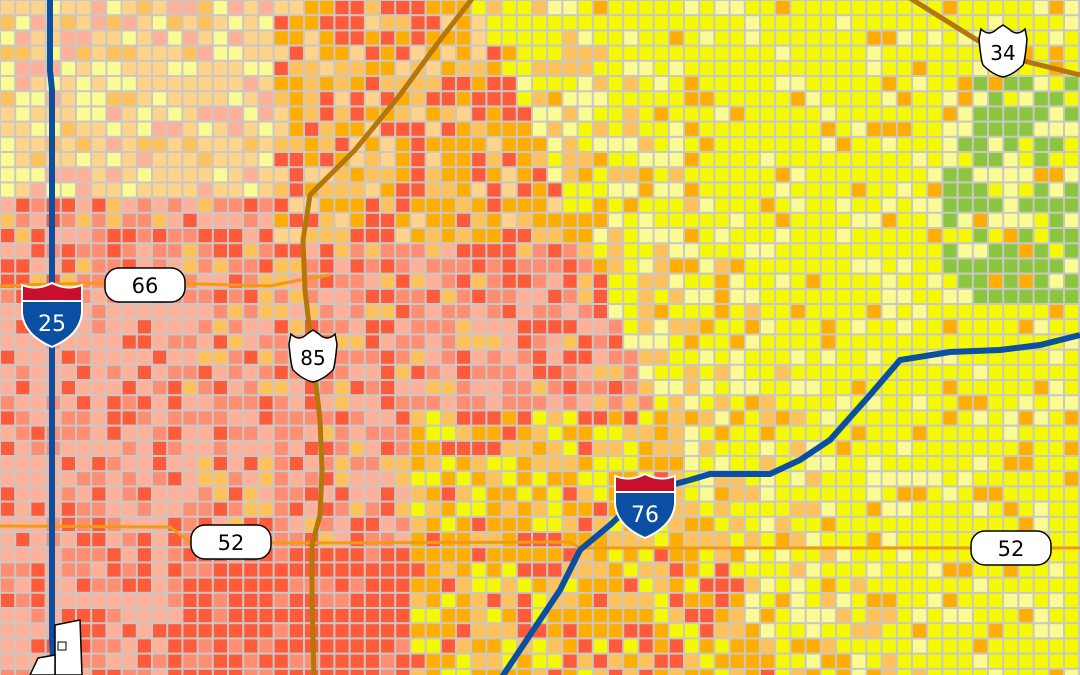  Describe the element at coordinates (313, 356) in the screenshot. I see `us-85-shield: 85` at that location.